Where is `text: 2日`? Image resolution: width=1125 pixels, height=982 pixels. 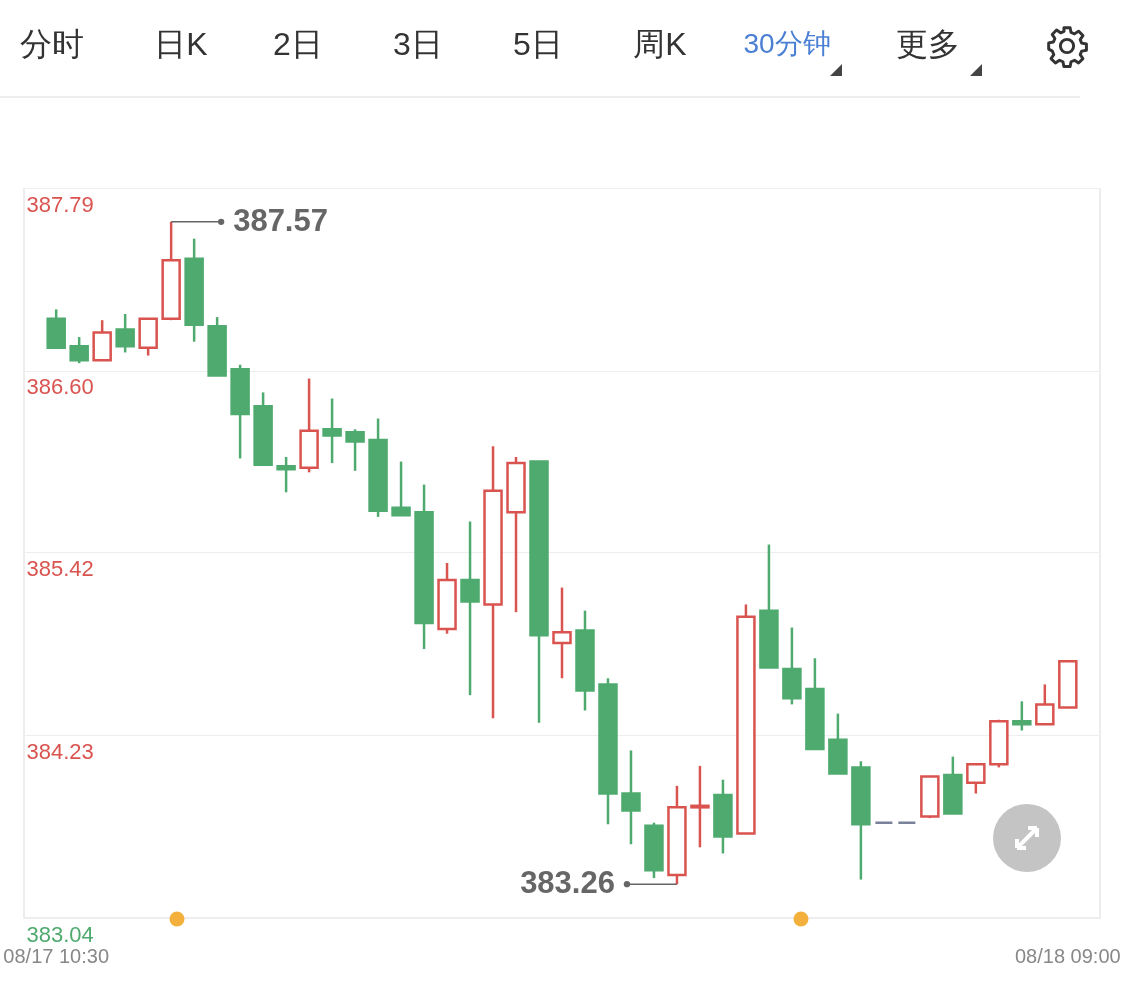
text: 2日 is located at coordinates (298, 44).